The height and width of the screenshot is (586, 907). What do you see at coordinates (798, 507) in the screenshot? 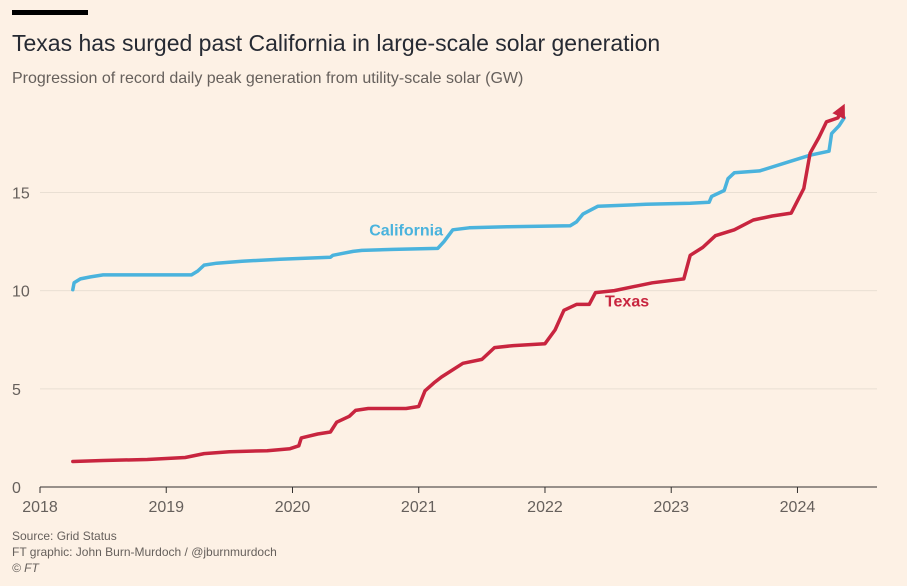
I see `x-tick-label-2024: 2024` at bounding box center [798, 507].